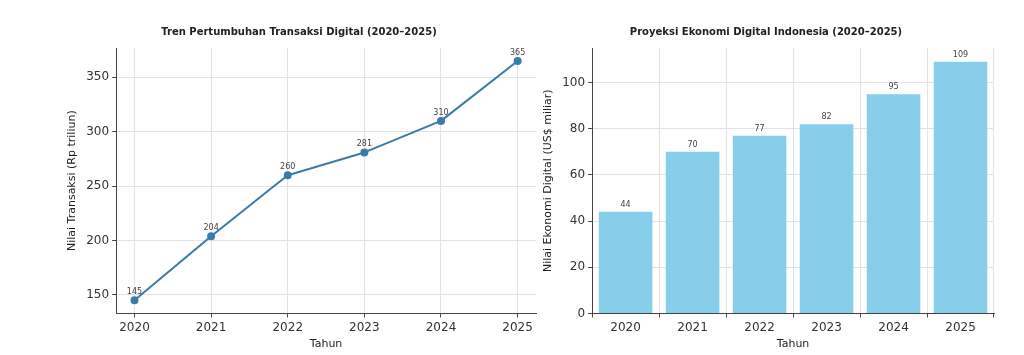  What do you see at coordinates (299, 31) in the screenshot?
I see `chart-title: Tren Pertumbuhan Transaksi Digital (2020–2025)` at bounding box center [299, 31].